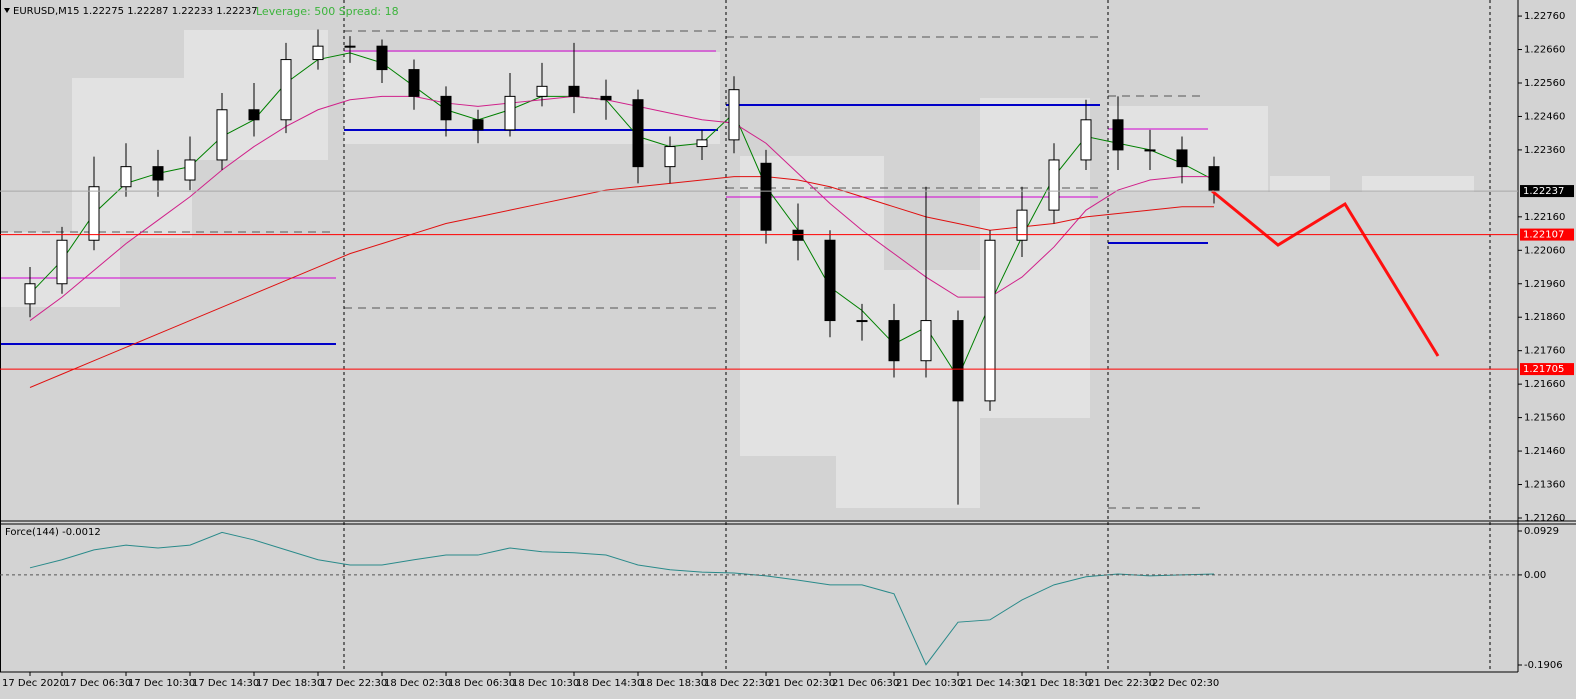 This screenshot has height=699, width=1576. Describe the element at coordinates (1057, 683) in the screenshot. I see `x-tick-label: 21 Dec 18:30` at that location.